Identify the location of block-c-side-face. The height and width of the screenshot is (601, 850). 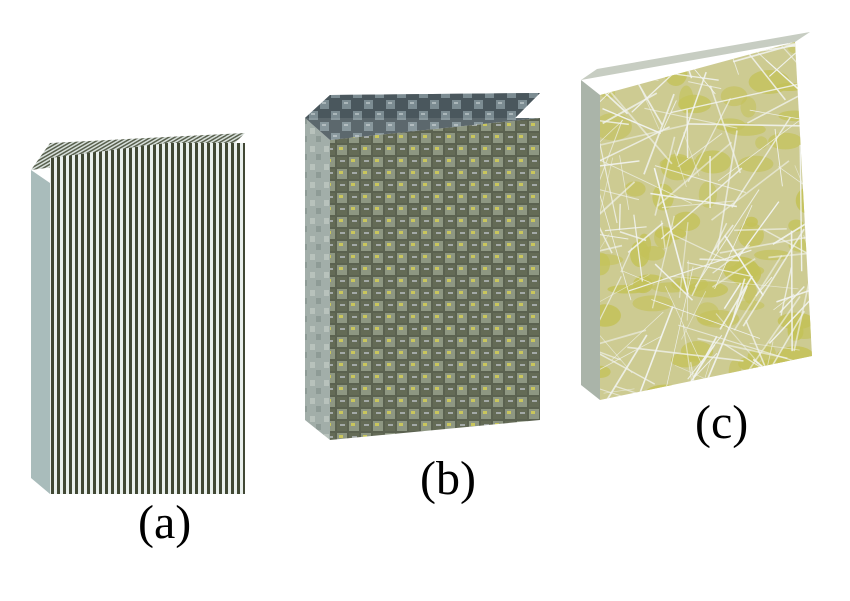
(590, 240).